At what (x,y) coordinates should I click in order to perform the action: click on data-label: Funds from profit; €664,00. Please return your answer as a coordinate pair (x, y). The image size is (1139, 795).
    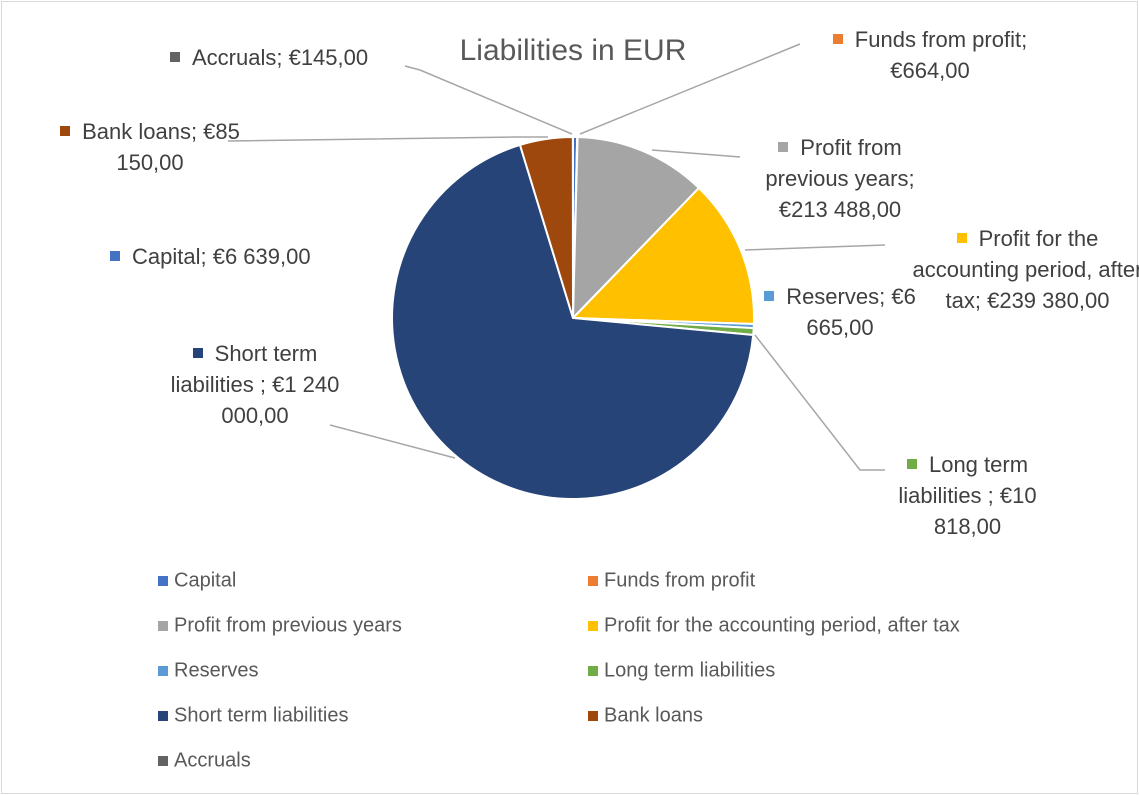
    Looking at the image, I should click on (930, 55).